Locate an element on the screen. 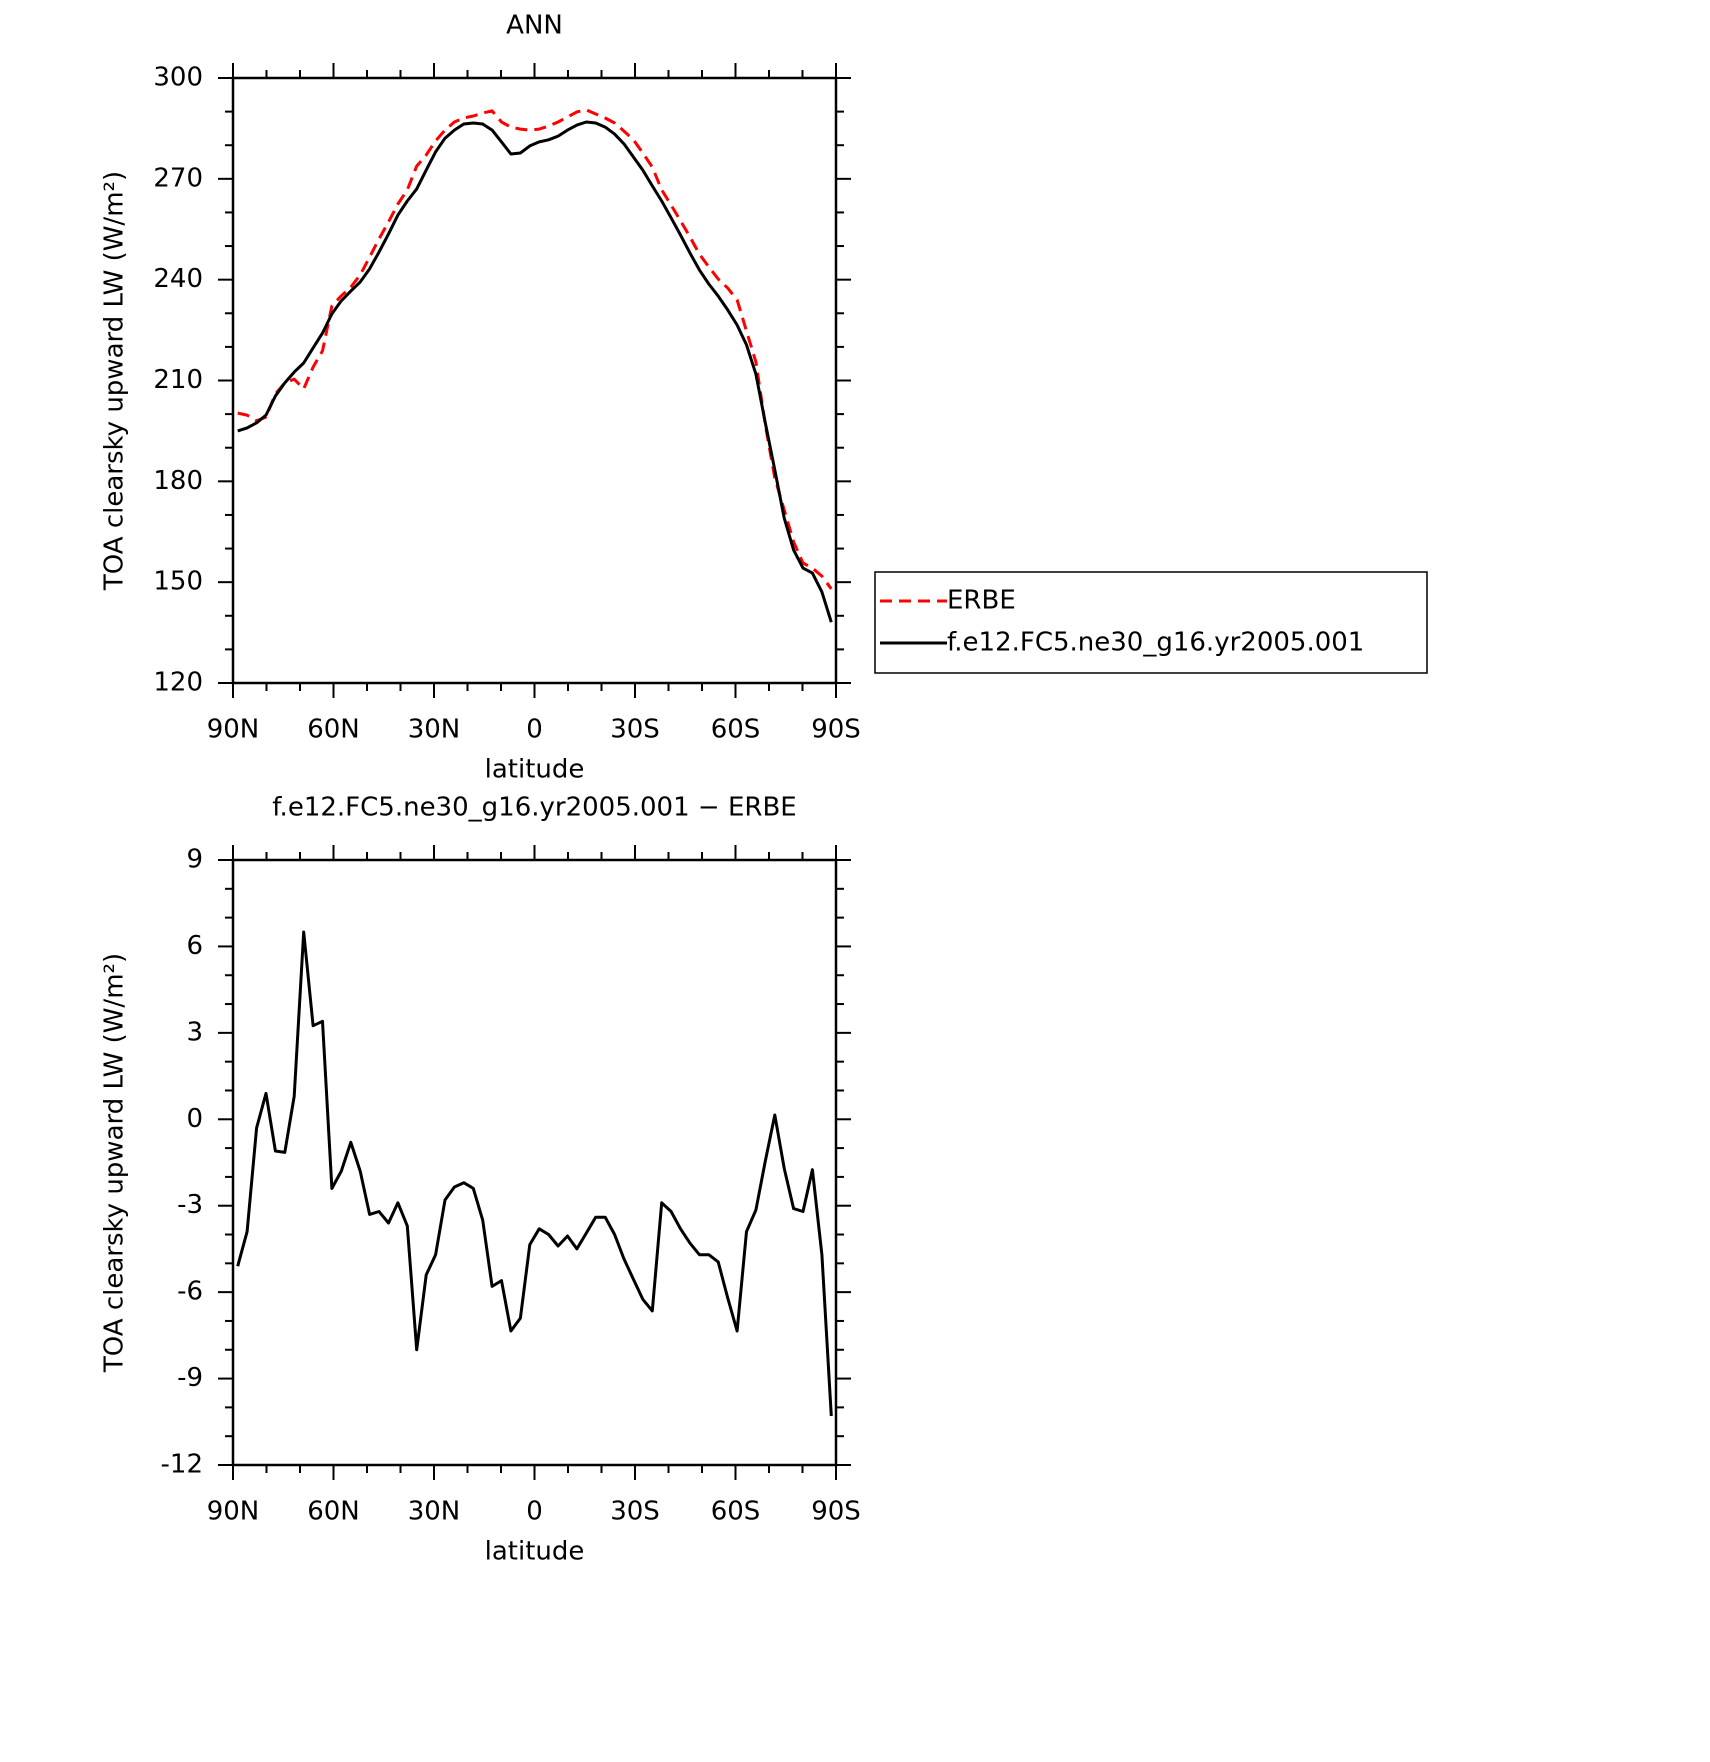 The width and height of the screenshot is (1710, 1762). legend-box is located at coordinates (1151, 622).